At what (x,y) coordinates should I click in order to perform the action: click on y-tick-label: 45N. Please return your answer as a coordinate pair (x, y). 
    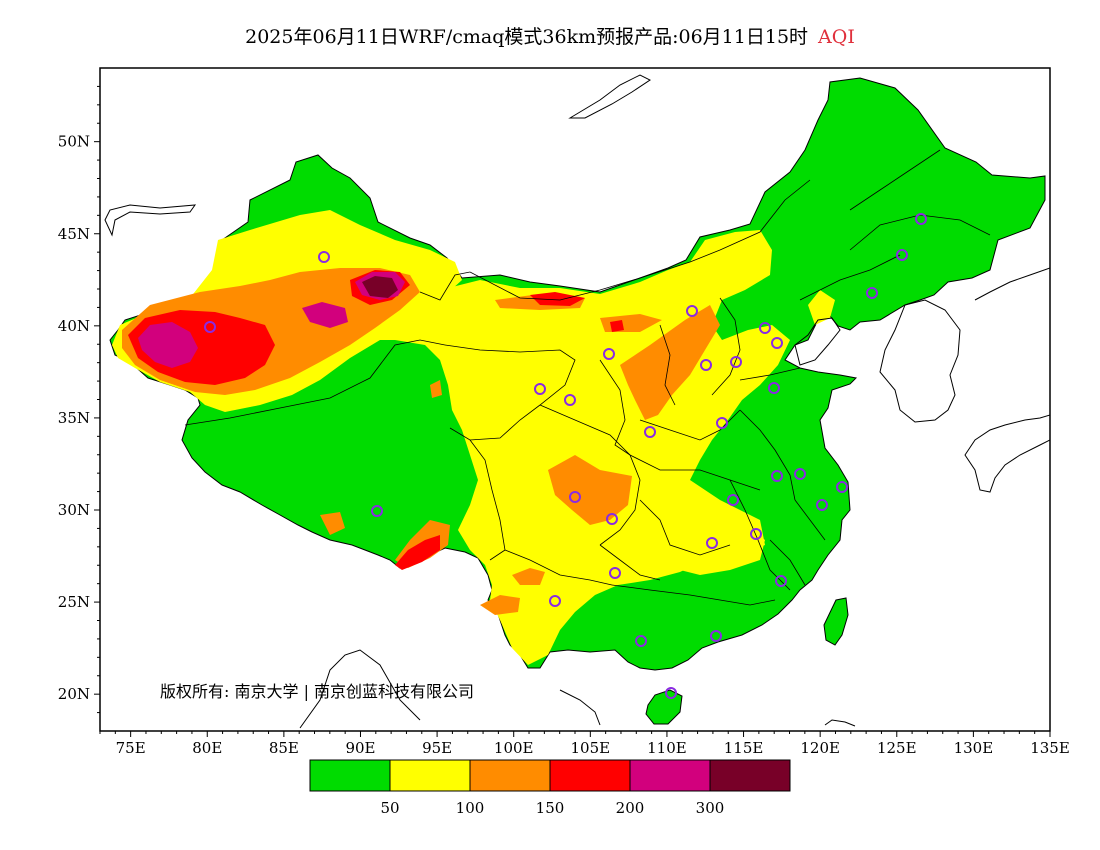
    Looking at the image, I should click on (74, 234).